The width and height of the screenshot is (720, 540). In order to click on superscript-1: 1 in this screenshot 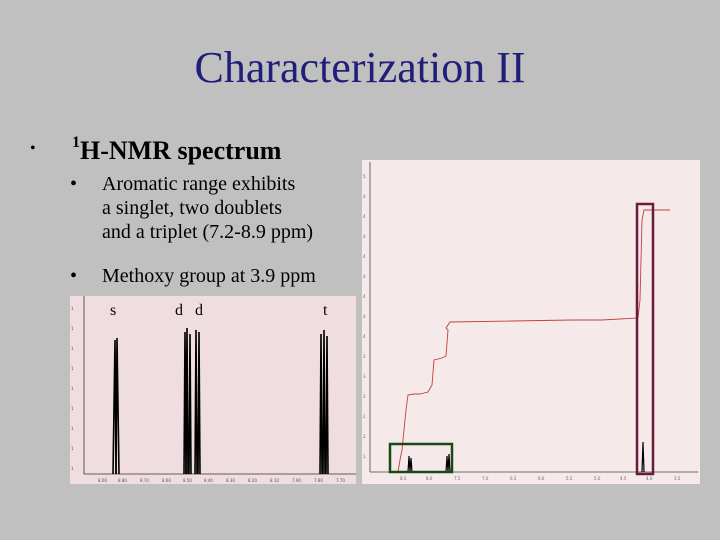, I will do `click(76, 142)`.